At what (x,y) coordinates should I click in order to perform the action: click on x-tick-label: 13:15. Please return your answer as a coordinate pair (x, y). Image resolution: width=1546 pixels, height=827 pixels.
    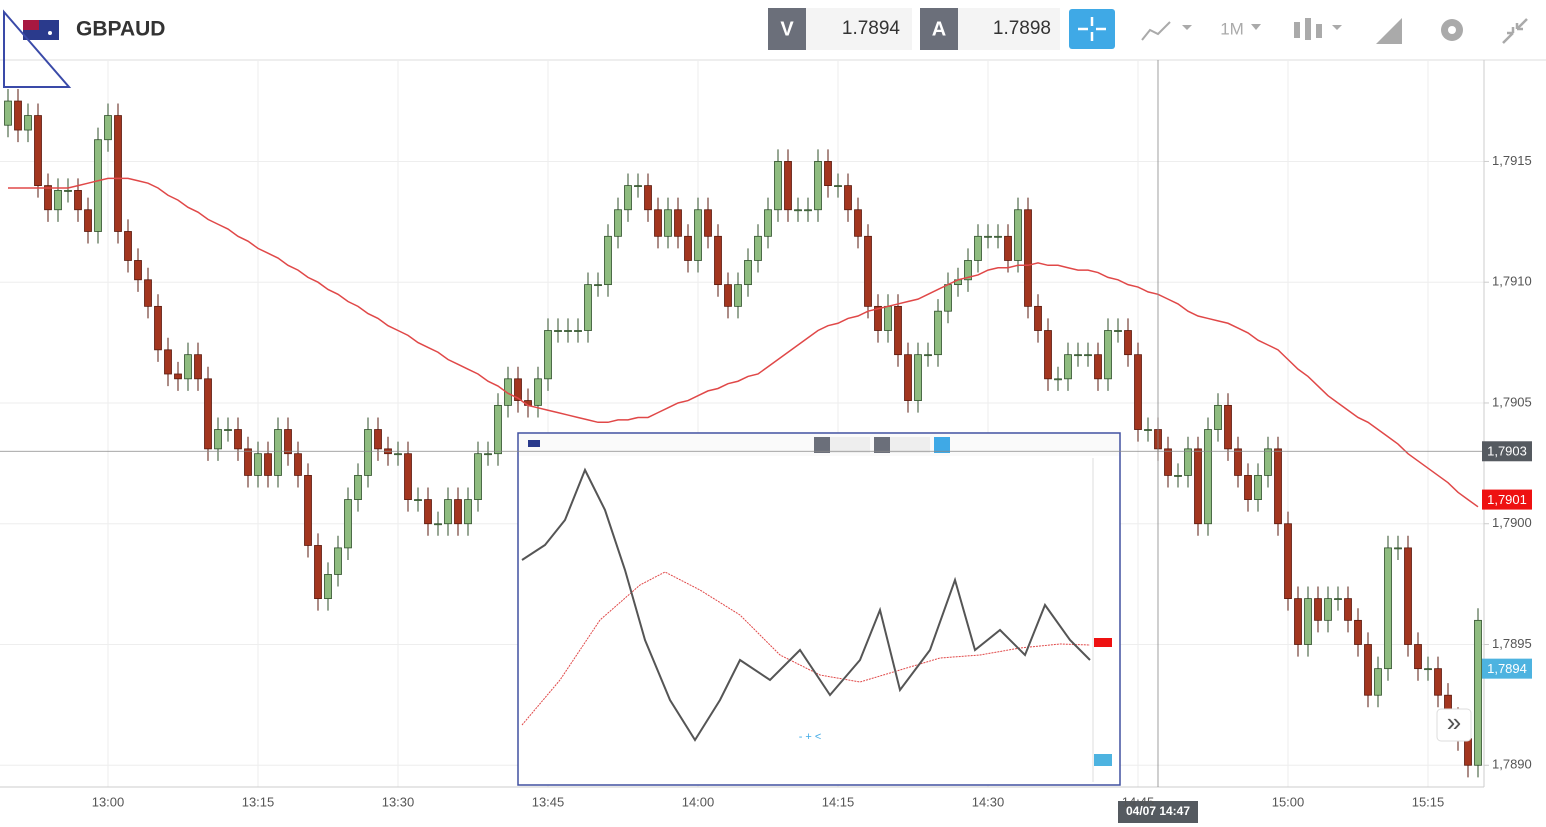
    Looking at the image, I should click on (258, 801).